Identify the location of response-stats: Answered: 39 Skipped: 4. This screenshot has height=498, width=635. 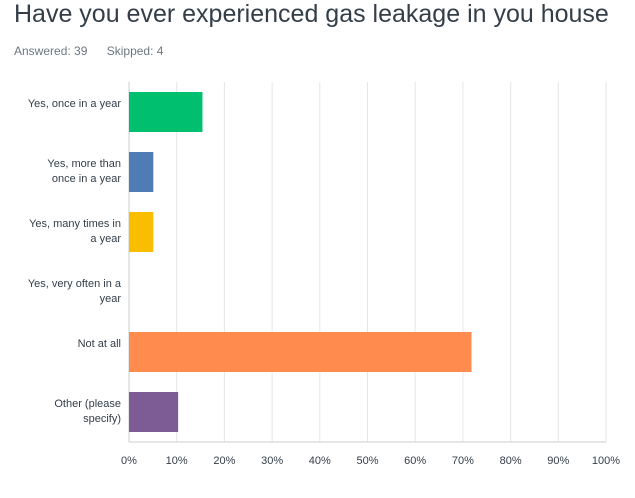
(96, 51).